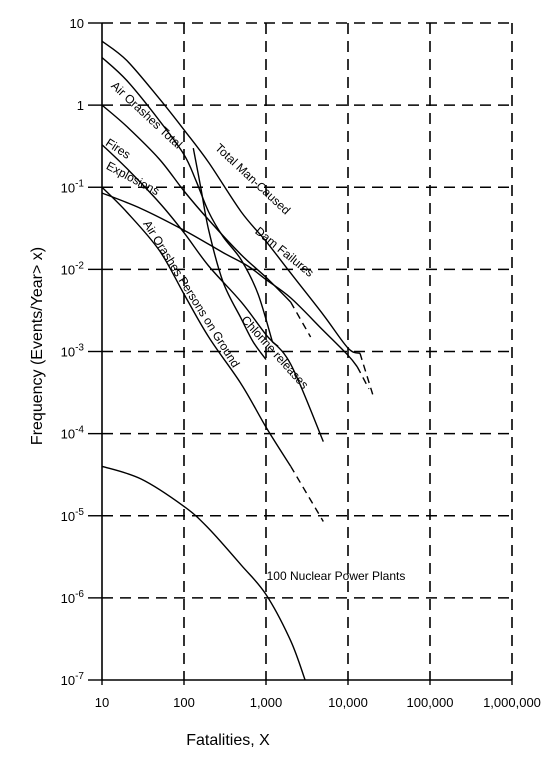 This screenshot has width=558, height=763. Describe the element at coordinates (336, 576) in the screenshot. I see `curve-label-7: 100 Nuclear Power Plants` at that location.